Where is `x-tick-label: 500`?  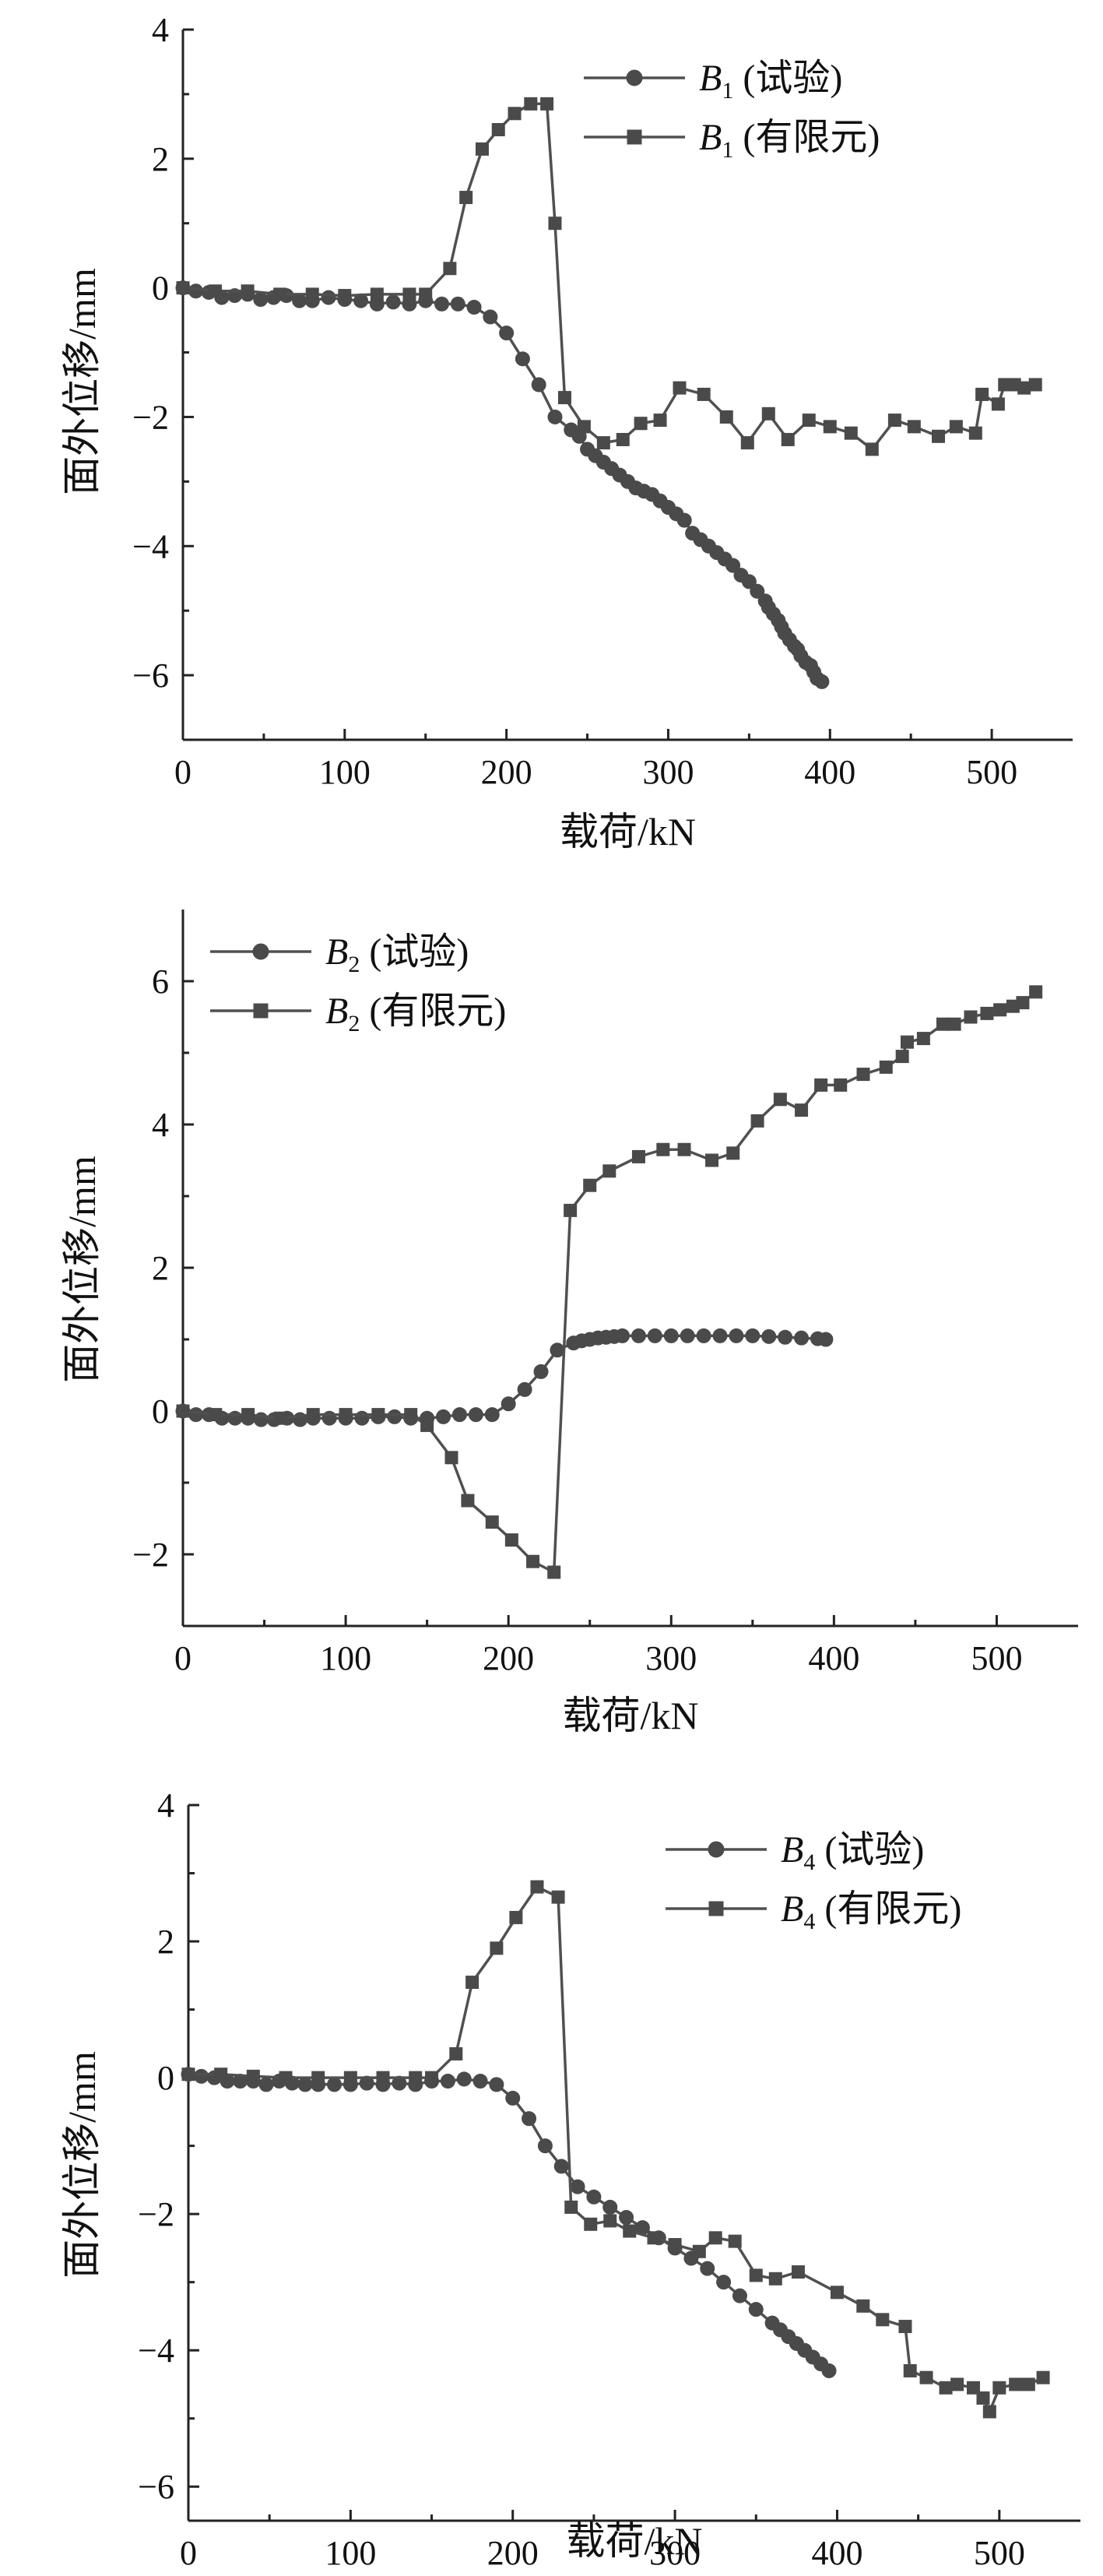 x-tick-label: 500 is located at coordinates (991, 772).